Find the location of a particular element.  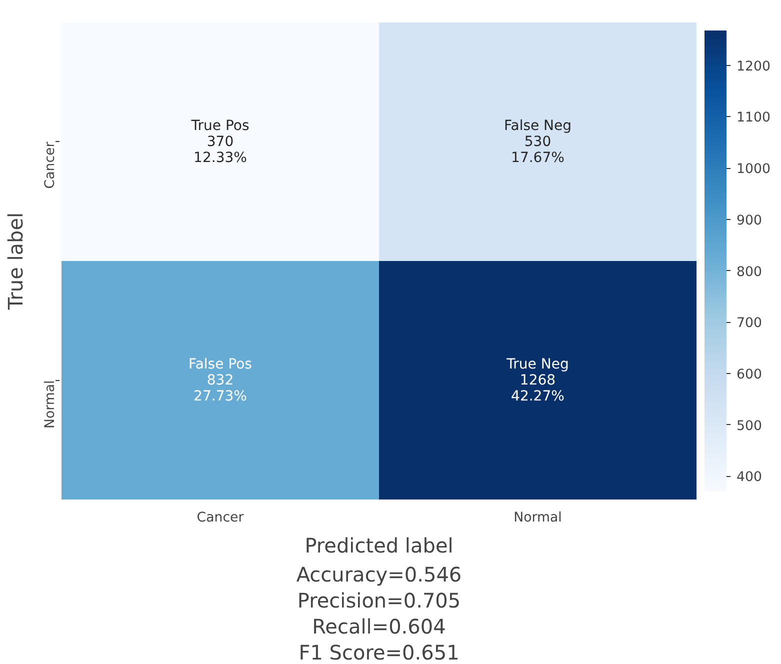

text: Precision=0.705 is located at coordinates (379, 600).